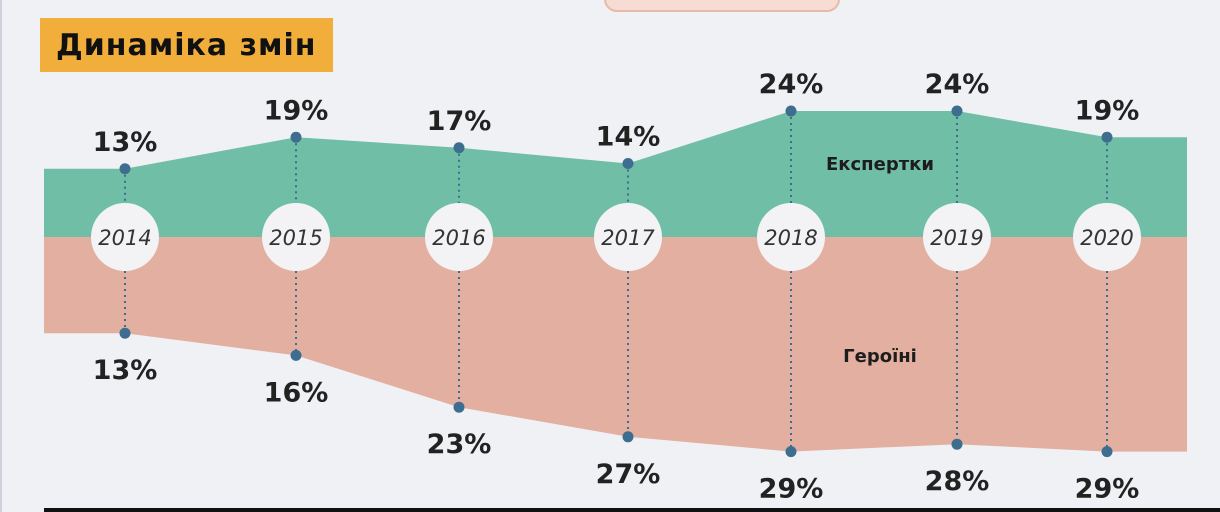 The height and width of the screenshot is (512, 1220). What do you see at coordinates (880, 356) in the screenshot?
I see `heroines-series-label: Героїні` at bounding box center [880, 356].